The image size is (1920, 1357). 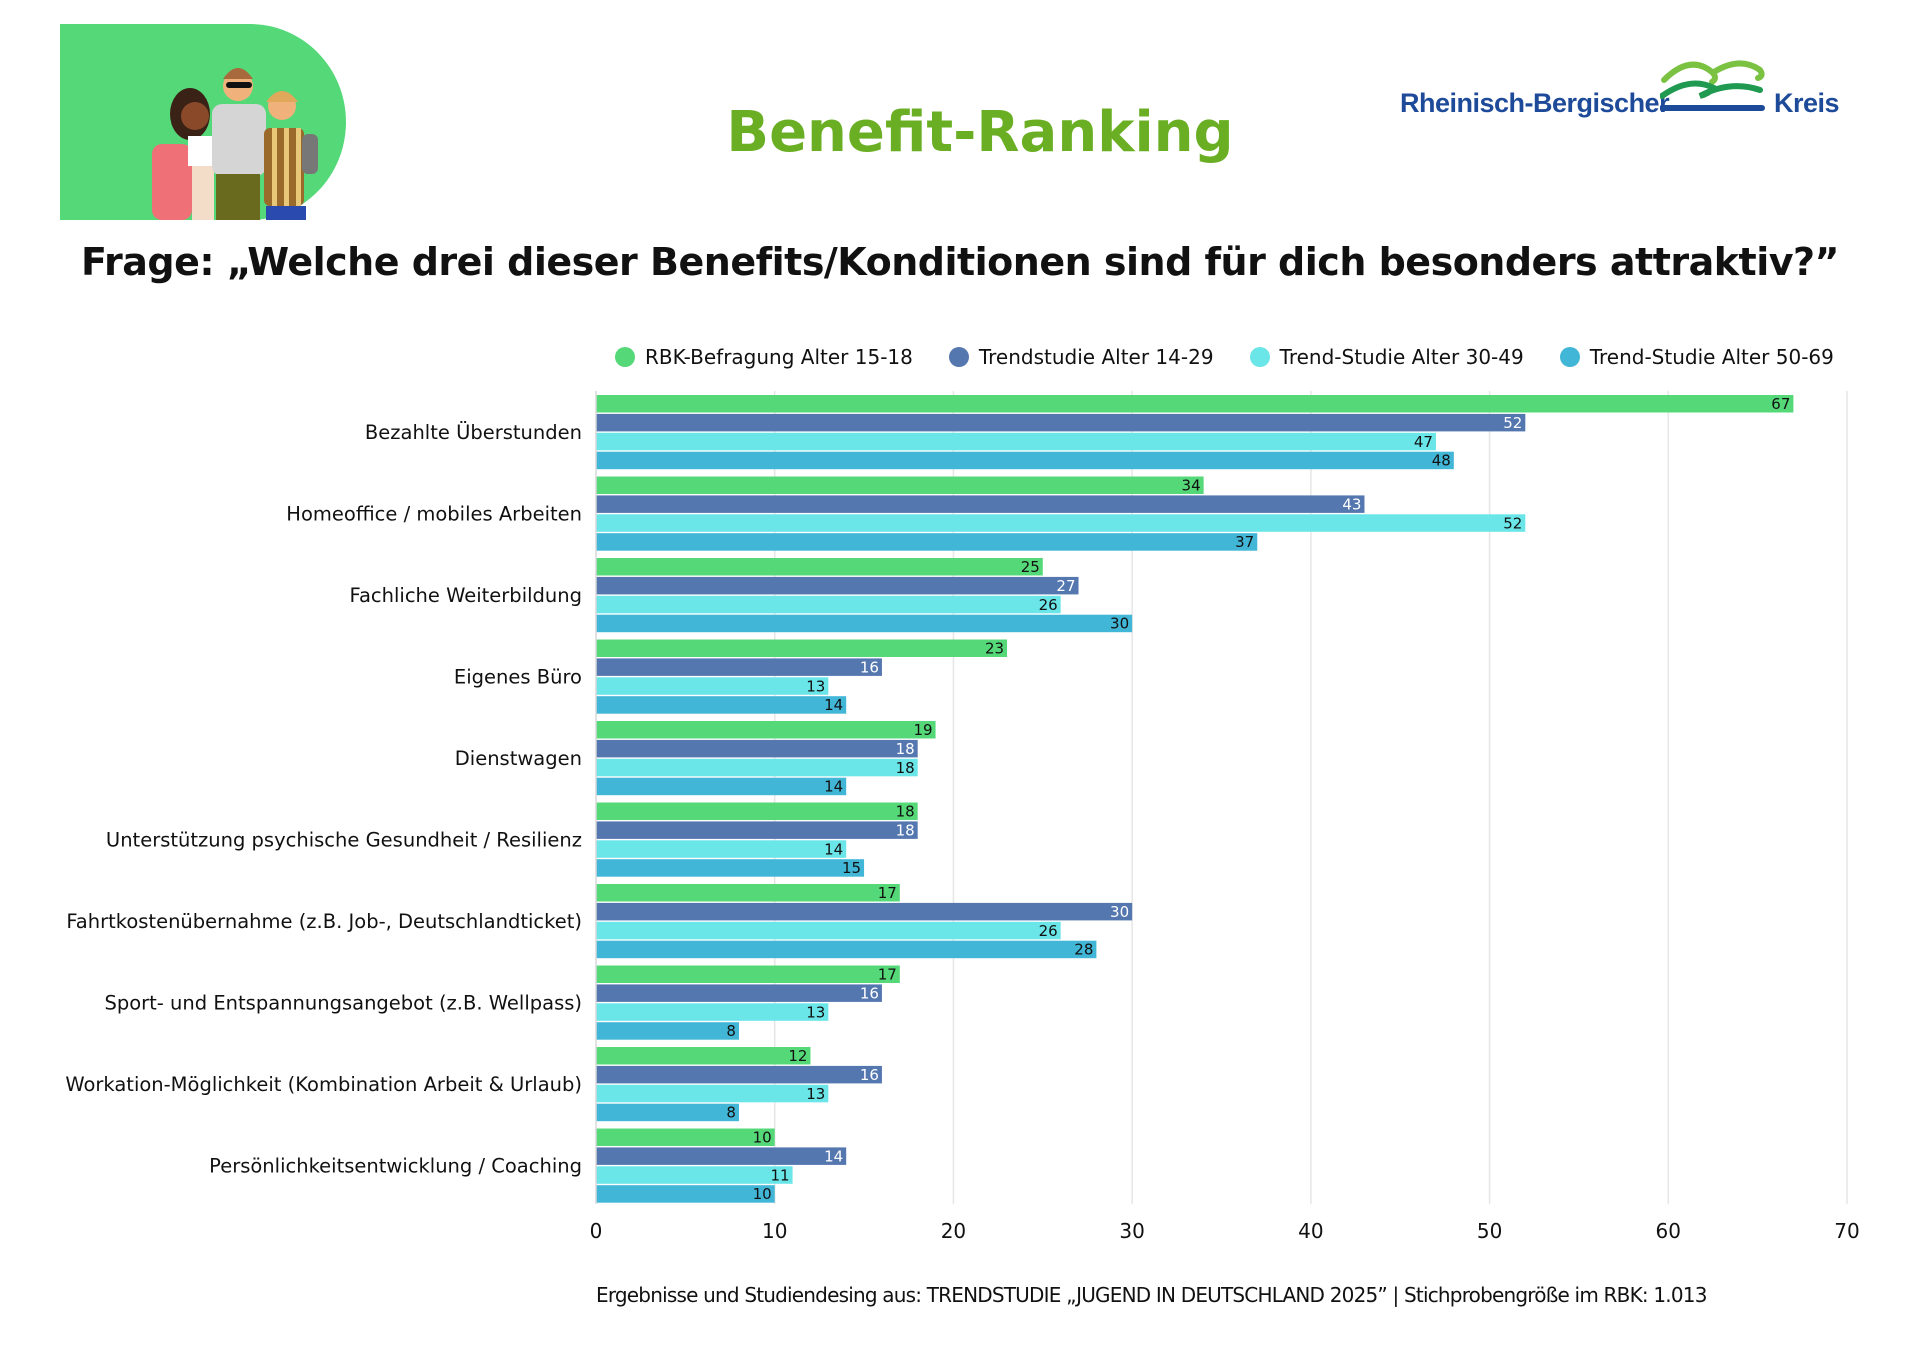 I want to click on data-label: 67, so click(x=1780, y=404).